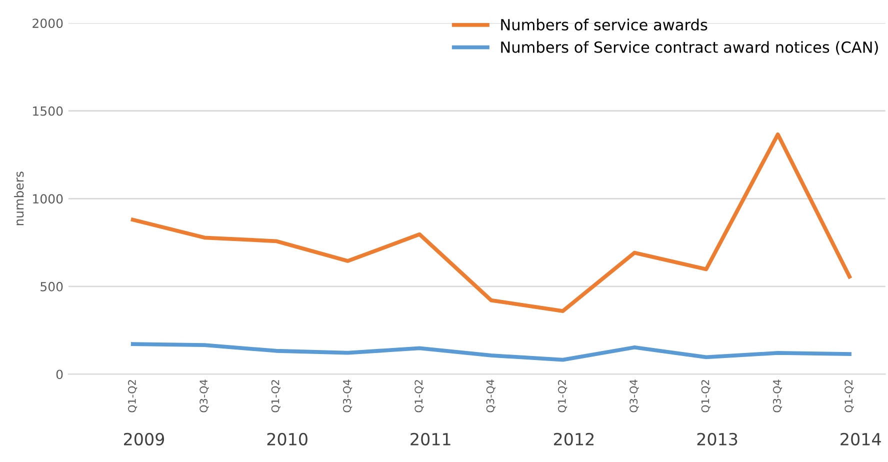 The image size is (888, 462). Describe the element at coordinates (604, 24) in the screenshot. I see `legend-label: Numbers of service awards` at that location.